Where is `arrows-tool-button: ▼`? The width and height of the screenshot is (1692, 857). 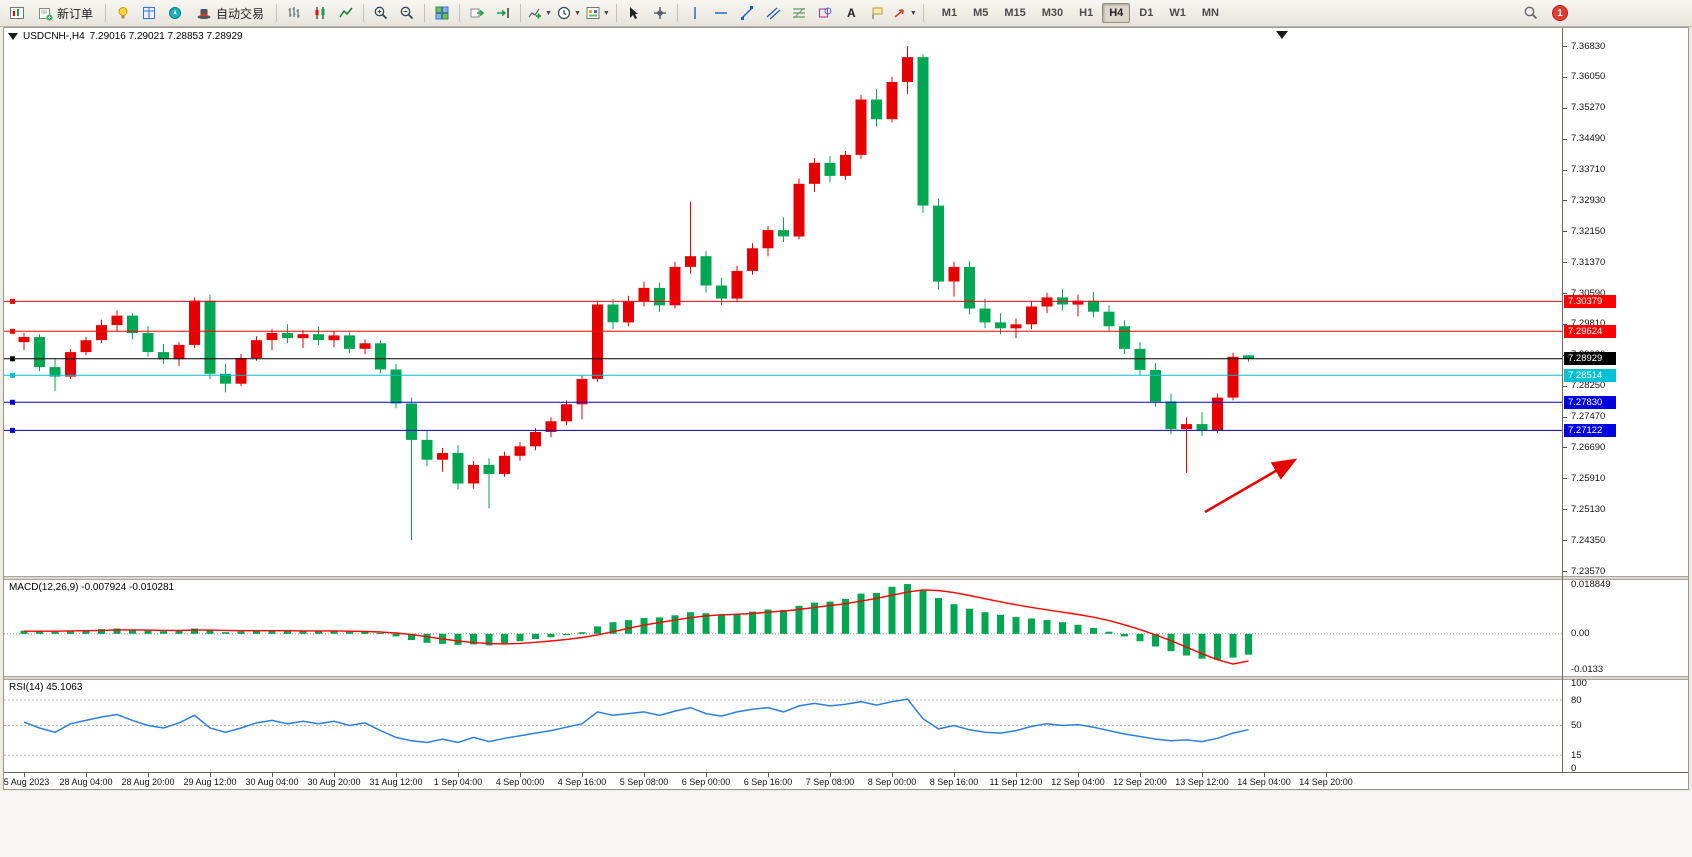
arrows-tool-button: ▼ is located at coordinates (904, 13).